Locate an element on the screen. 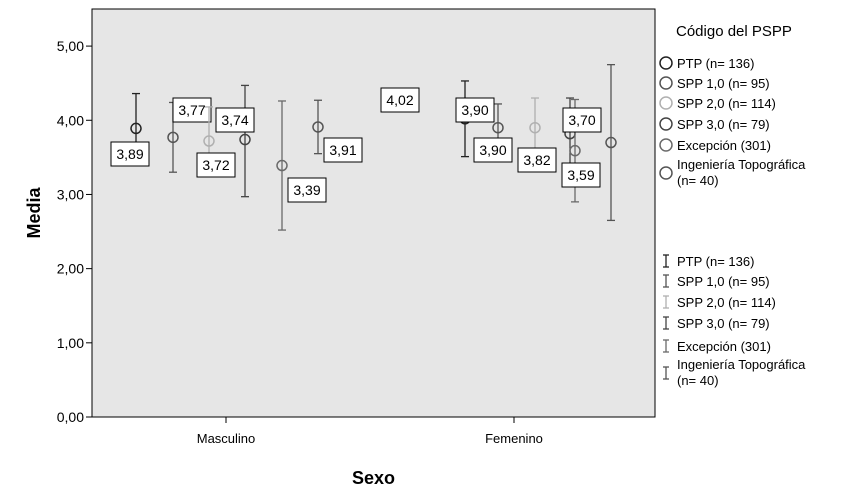 This screenshot has height=496, width=856. y-axis-title: Media is located at coordinates (34, 213).